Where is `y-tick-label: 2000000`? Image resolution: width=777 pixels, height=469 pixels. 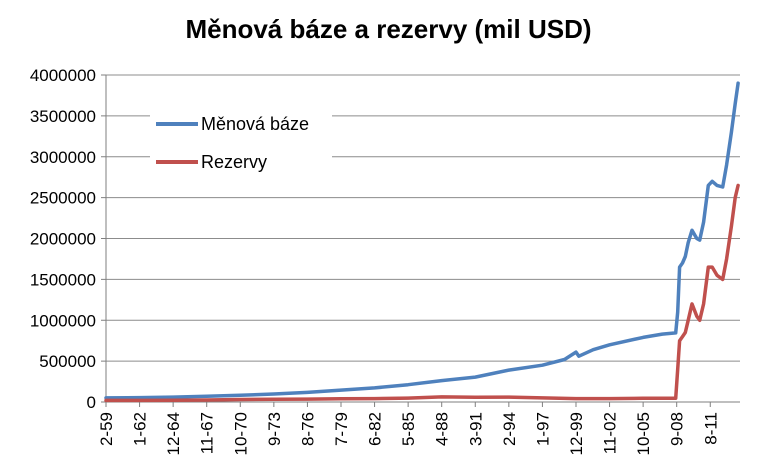 y-tick-label: 2000000 is located at coordinates (63, 239).